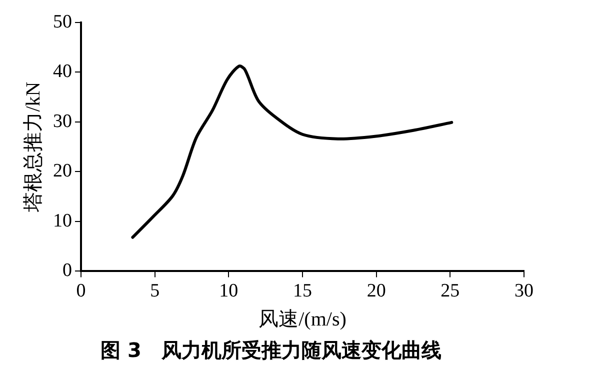 The width and height of the screenshot is (592, 372). I want to click on x-tick-label: 15, so click(302, 291).